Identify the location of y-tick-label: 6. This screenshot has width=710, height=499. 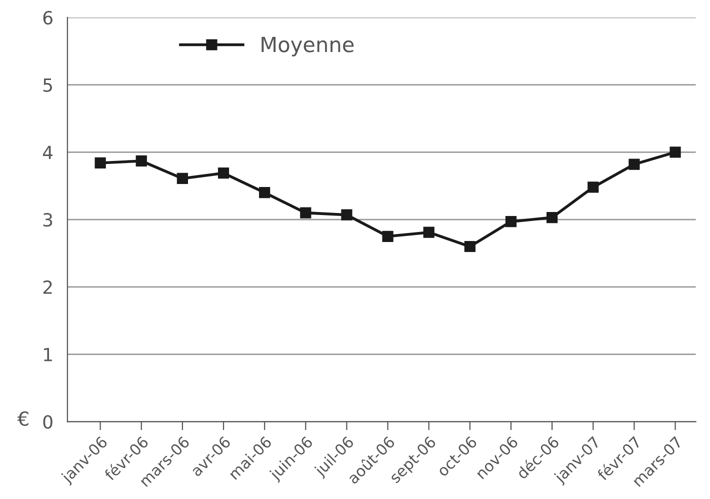
(47, 17).